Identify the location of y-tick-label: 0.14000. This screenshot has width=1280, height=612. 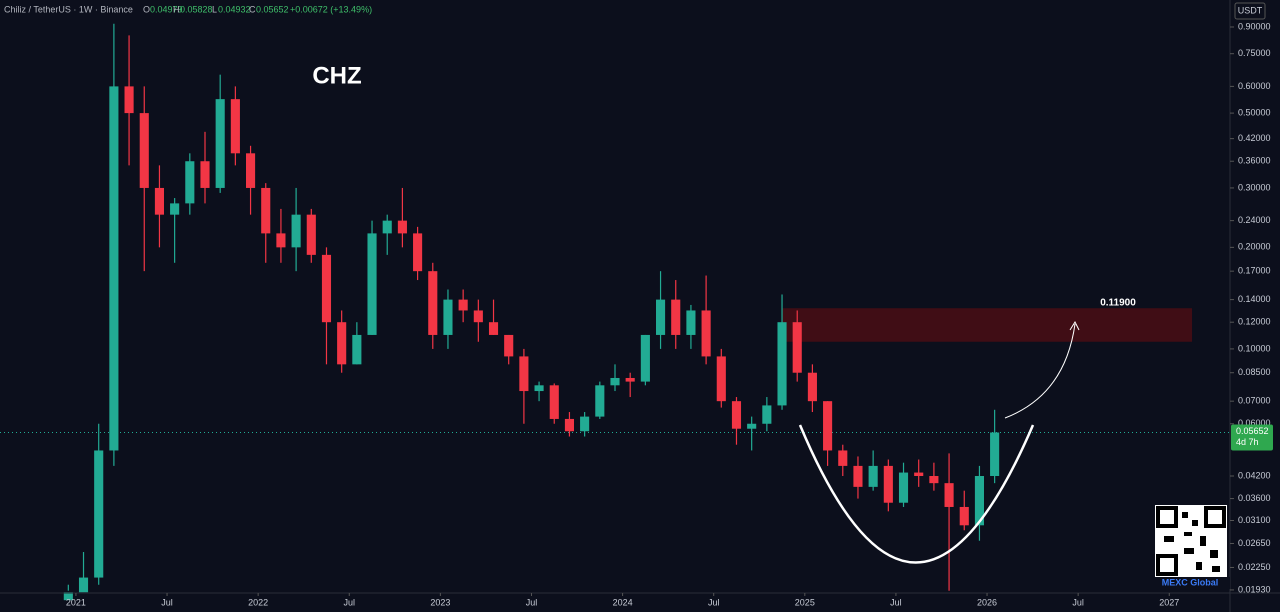
(1254, 299).